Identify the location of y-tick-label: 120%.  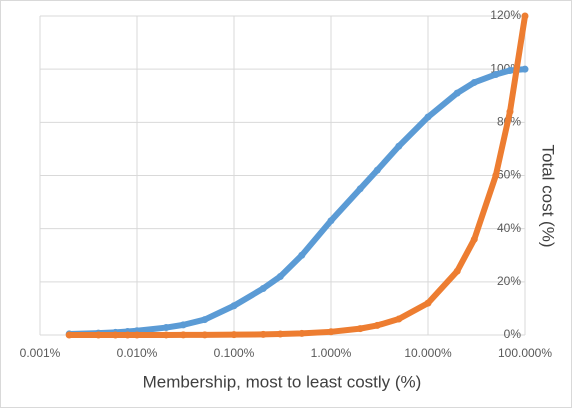
(505, 15).